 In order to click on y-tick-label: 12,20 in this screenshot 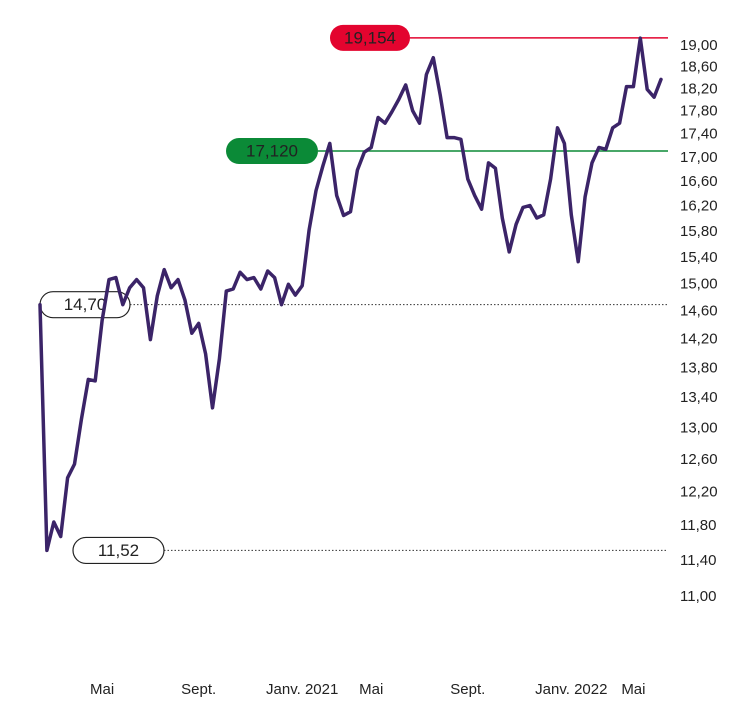, I will do `click(699, 492)`.